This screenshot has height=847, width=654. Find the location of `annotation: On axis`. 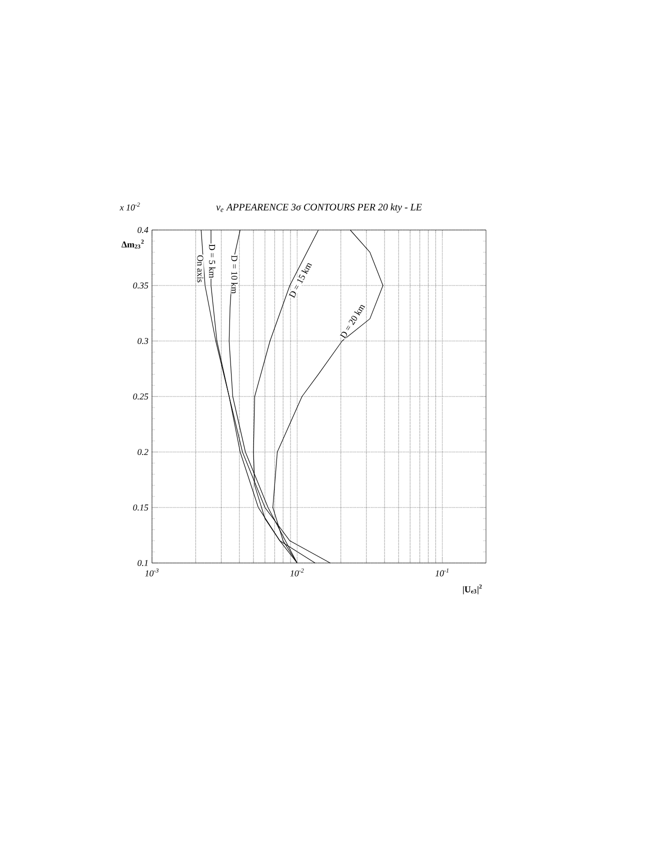

annotation: On axis is located at coordinates (200, 268).